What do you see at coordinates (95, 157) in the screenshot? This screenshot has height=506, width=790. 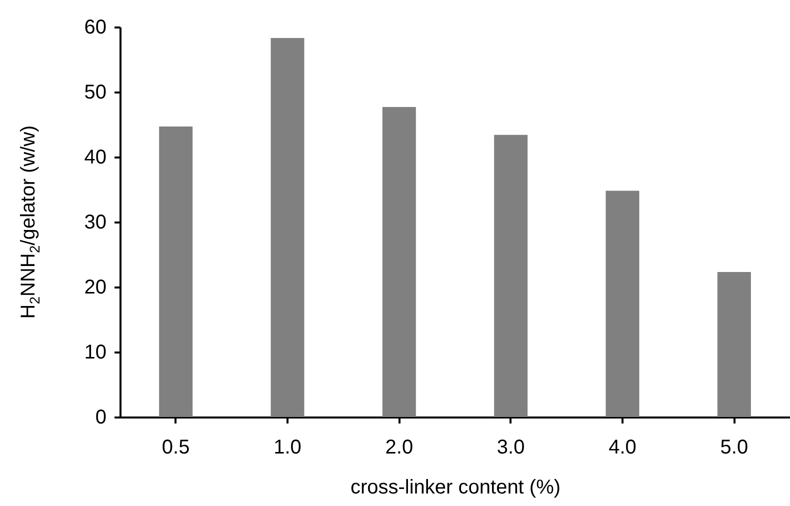 I see `y-tick-label: 40` at bounding box center [95, 157].